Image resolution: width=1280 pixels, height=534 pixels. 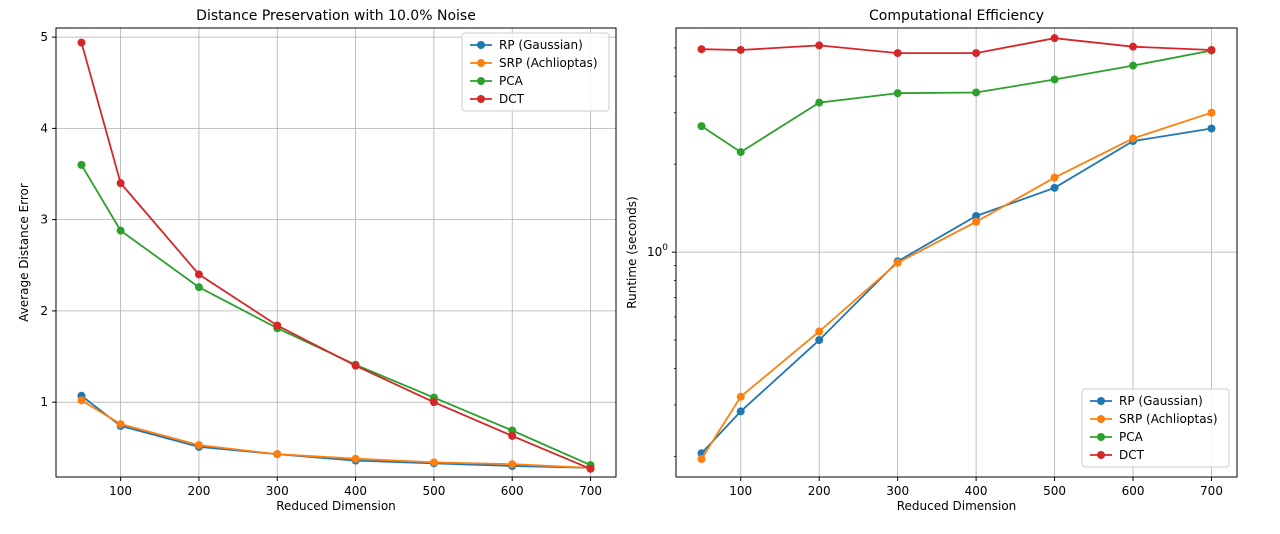 I want to click on y-tick-label: 4, so click(x=44, y=128).